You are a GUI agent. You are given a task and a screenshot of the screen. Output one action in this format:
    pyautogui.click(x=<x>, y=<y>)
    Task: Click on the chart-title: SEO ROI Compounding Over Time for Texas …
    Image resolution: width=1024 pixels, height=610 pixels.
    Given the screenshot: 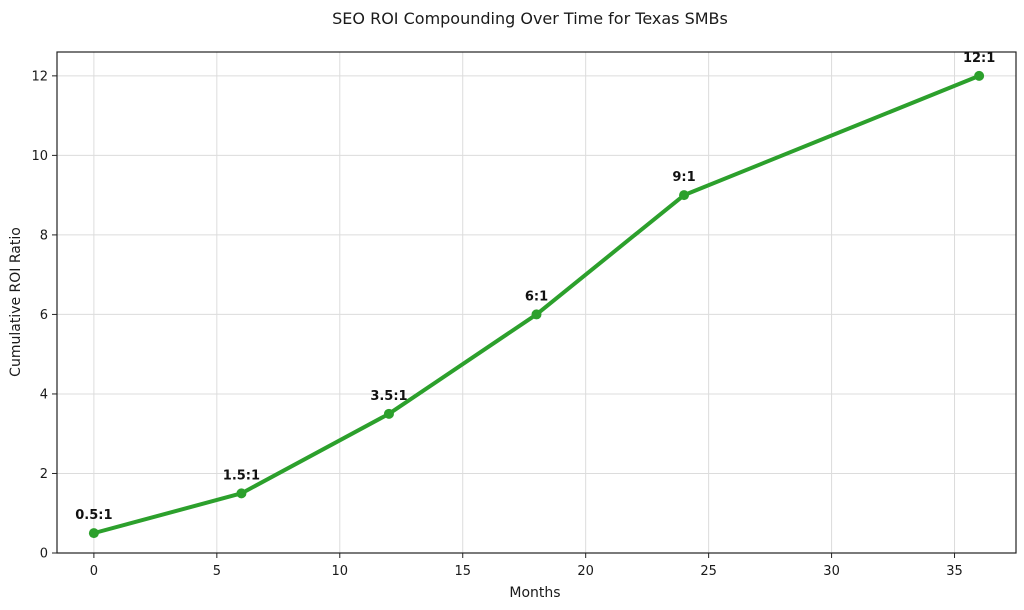 What is the action you would take?
    pyautogui.click(x=530, y=18)
    